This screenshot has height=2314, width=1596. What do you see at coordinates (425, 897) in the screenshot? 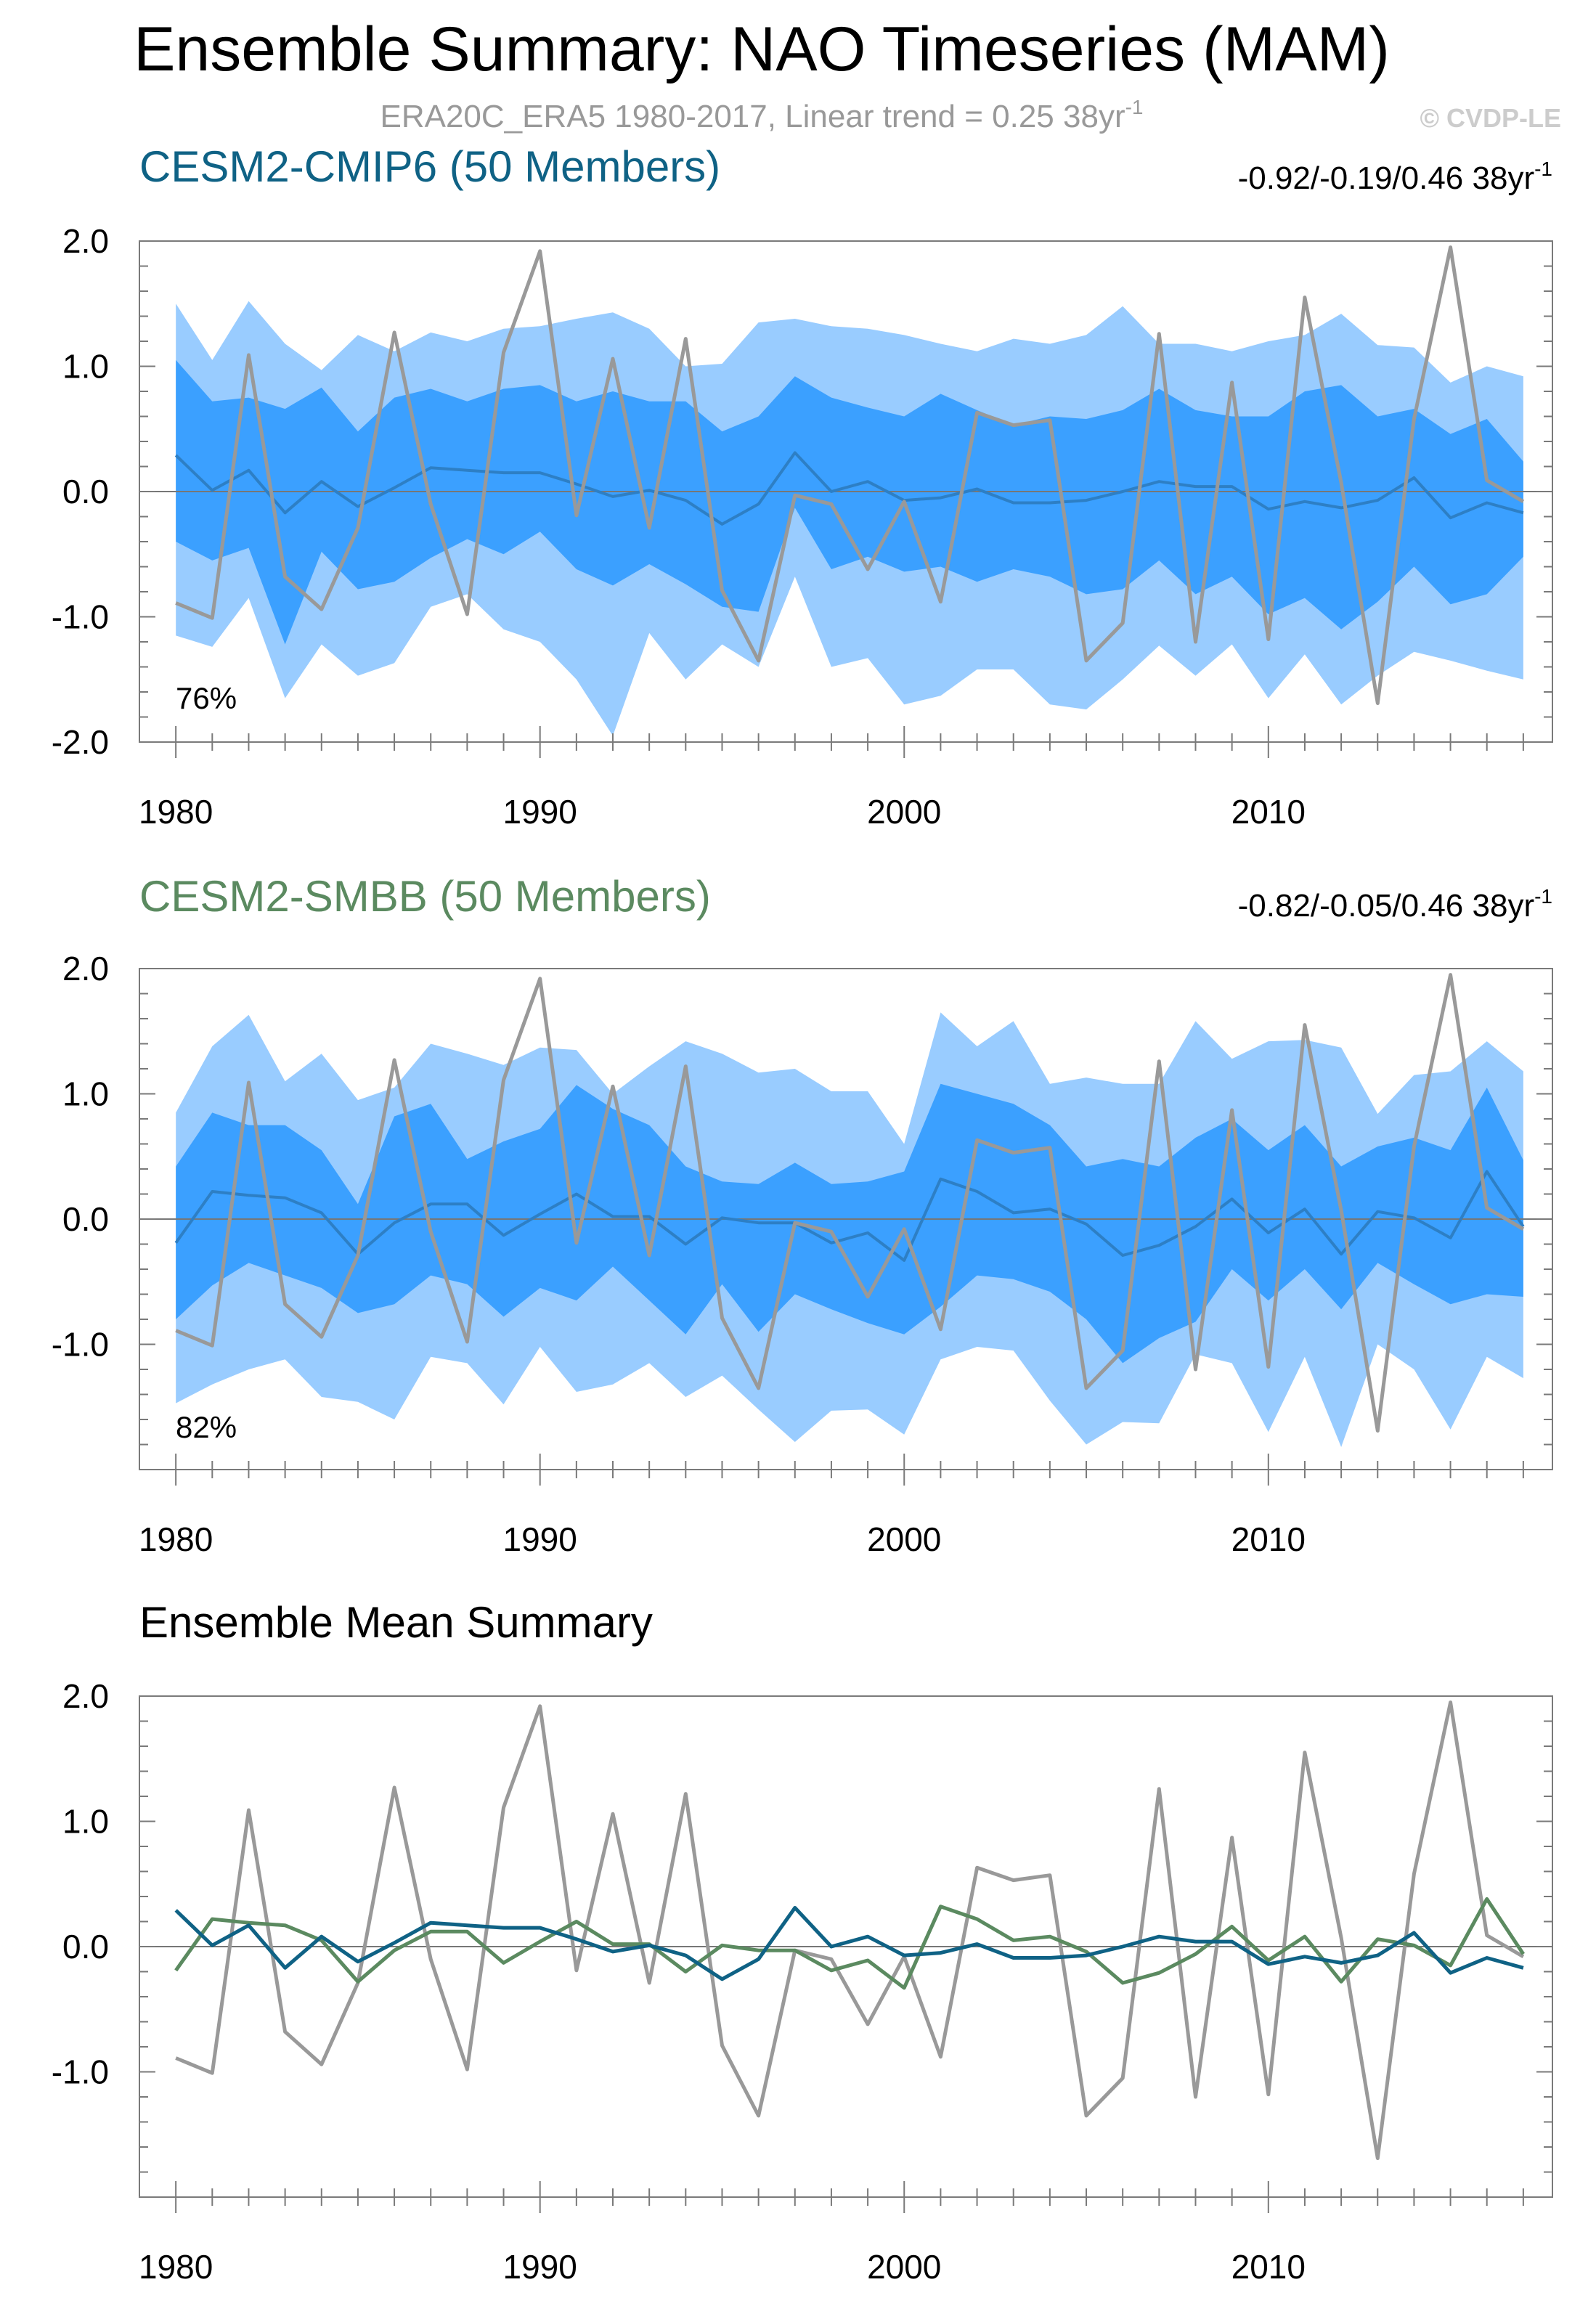
I see `panel-title-smbb: CESM2-SMBB (50 Members)` at bounding box center [425, 897].